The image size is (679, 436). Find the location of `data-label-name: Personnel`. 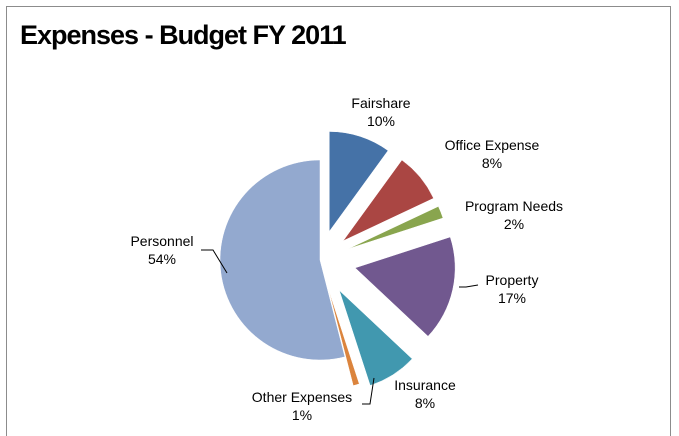

data-label-name: Personnel is located at coordinates (161, 241).